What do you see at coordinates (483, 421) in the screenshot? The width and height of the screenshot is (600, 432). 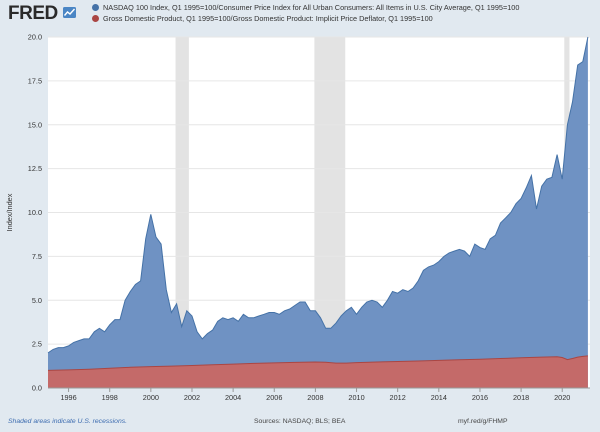 I see `short-url-link: myf.red/g/FHMP` at bounding box center [483, 421].